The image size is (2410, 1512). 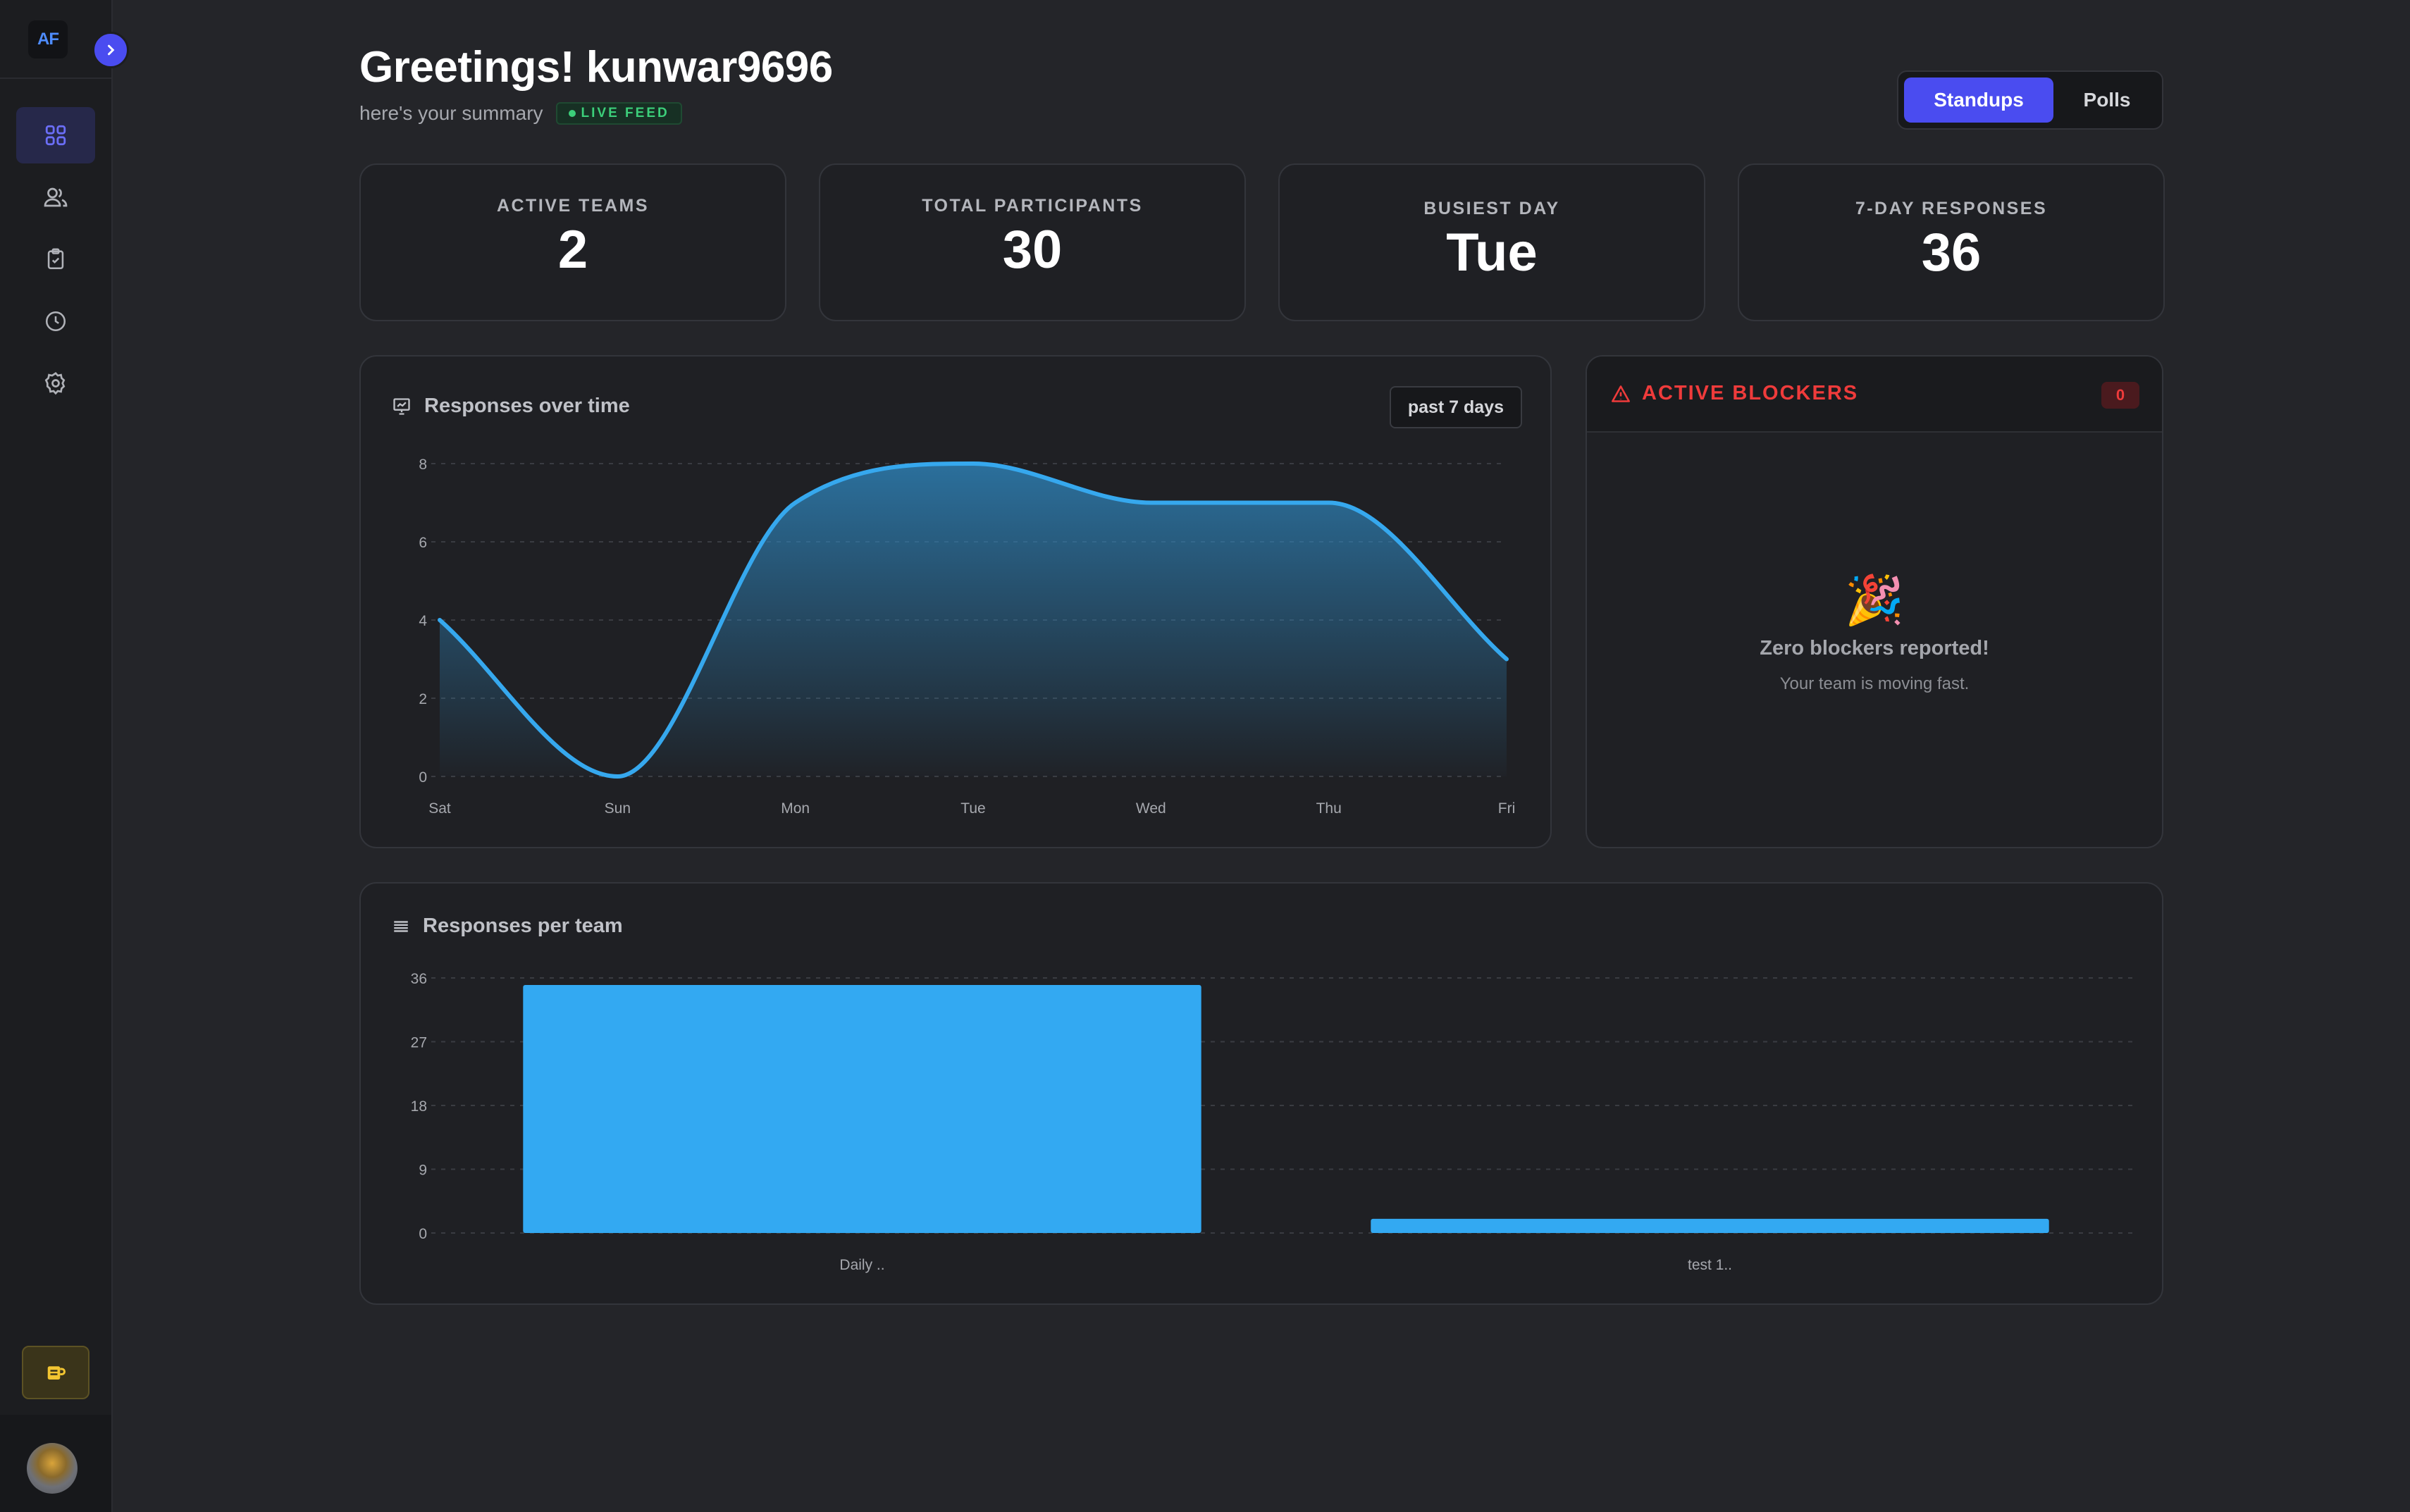 What do you see at coordinates (1492, 208) in the screenshot?
I see `stat-label: BUSIEST DAY` at bounding box center [1492, 208].